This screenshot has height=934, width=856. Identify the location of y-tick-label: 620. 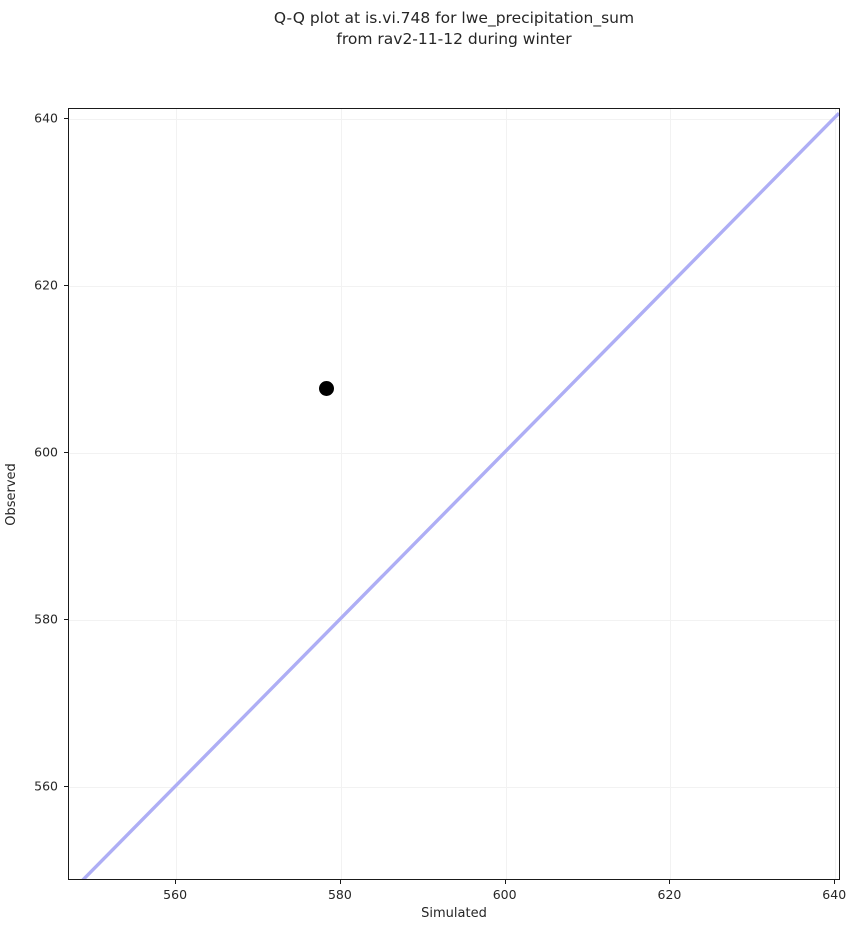
(46, 285).